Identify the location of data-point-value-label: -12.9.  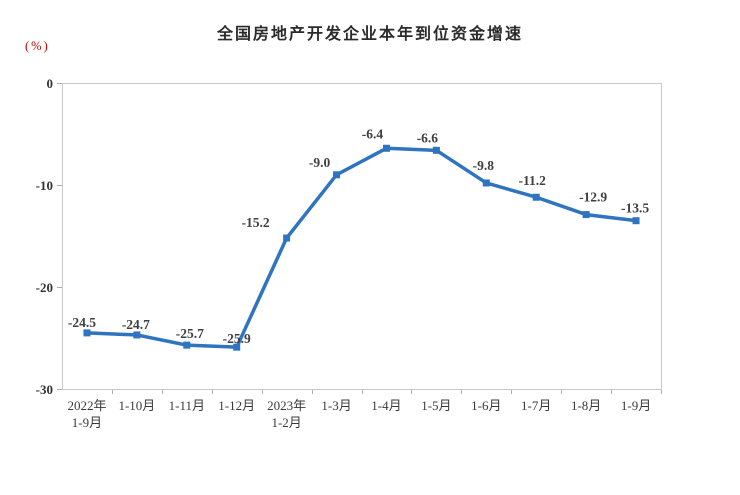
(593, 197).